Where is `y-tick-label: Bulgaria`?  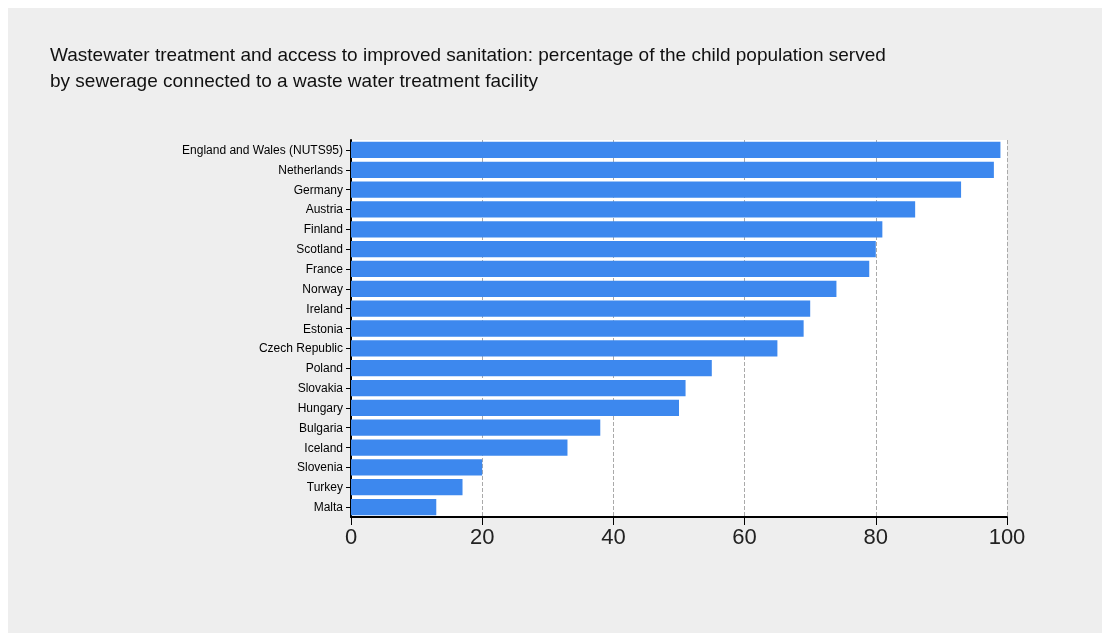
y-tick-label: Bulgaria is located at coordinates (321, 427).